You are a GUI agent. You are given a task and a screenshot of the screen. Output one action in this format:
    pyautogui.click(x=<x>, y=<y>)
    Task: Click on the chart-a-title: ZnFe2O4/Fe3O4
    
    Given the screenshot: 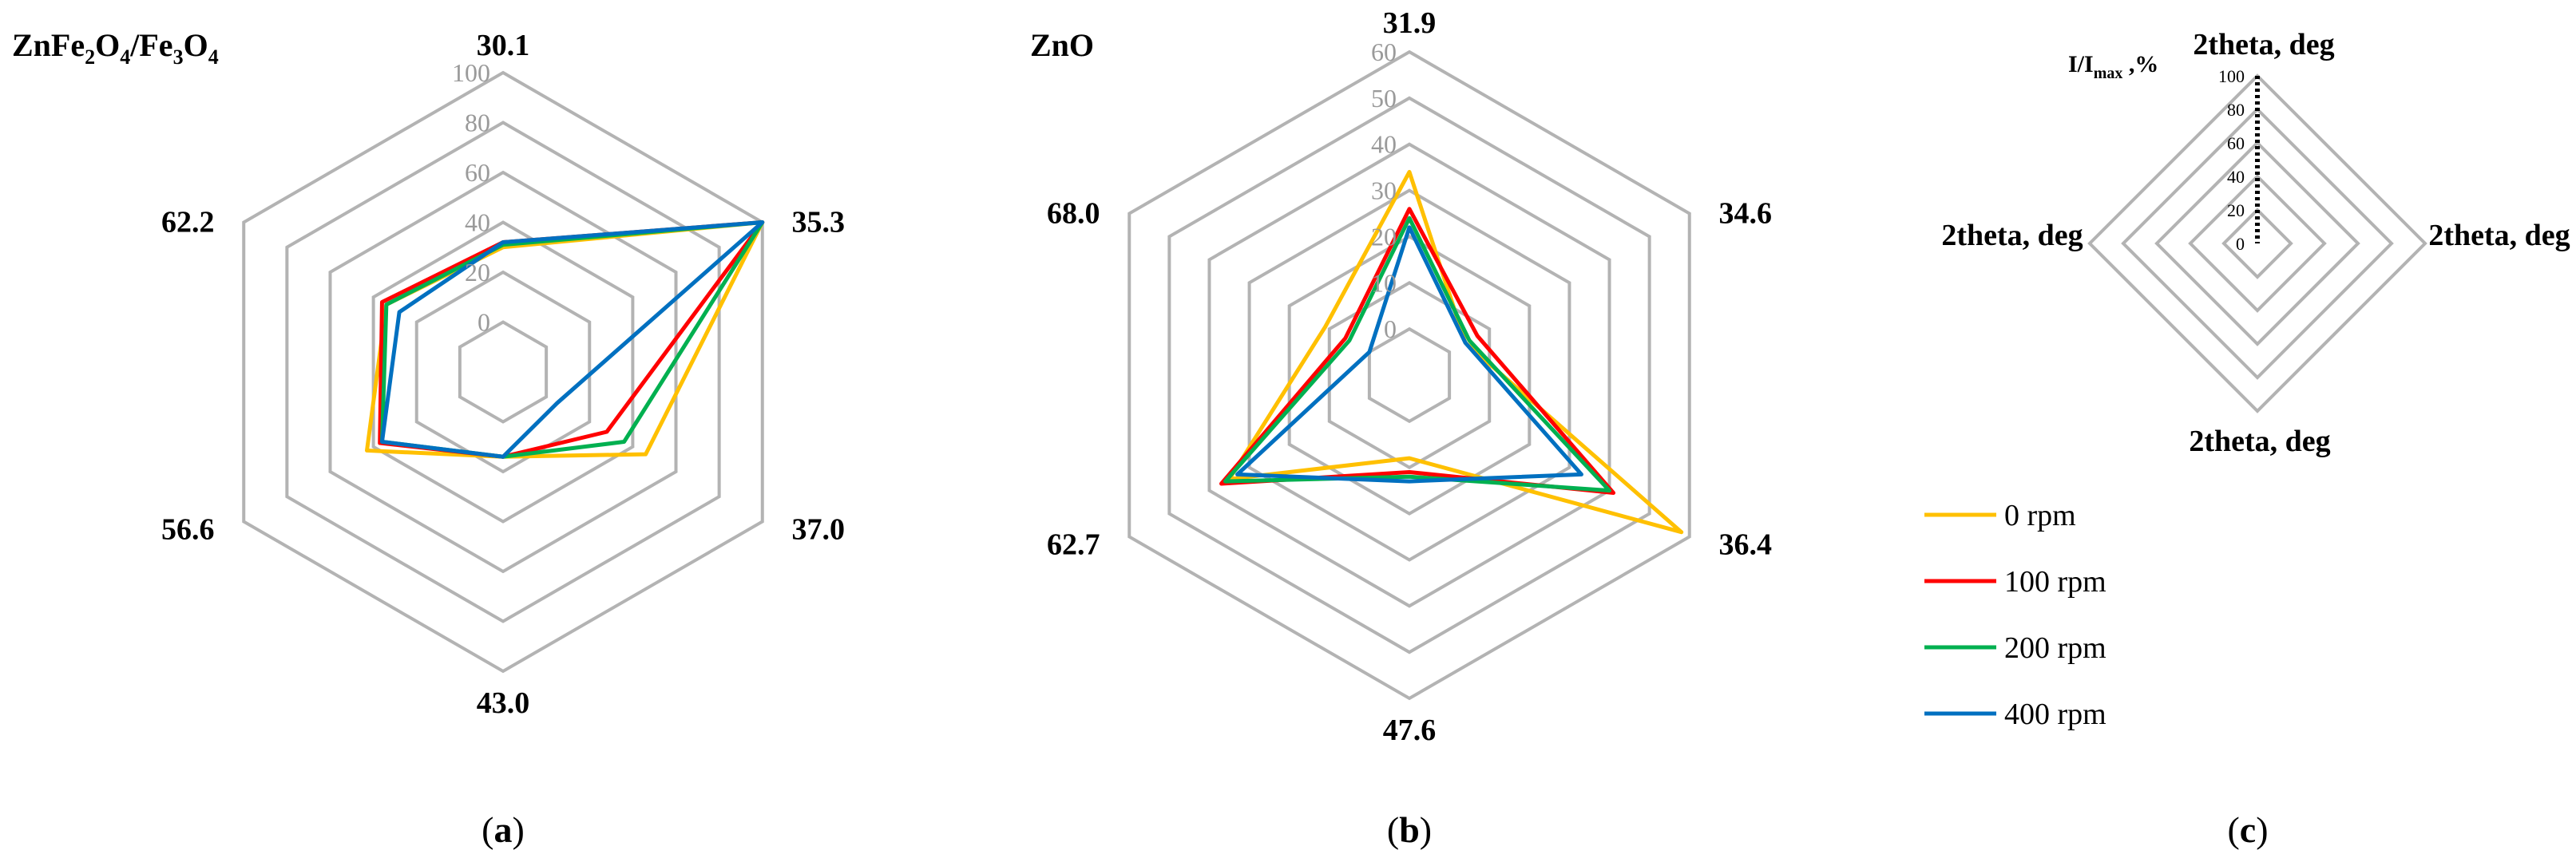 What is the action you would take?
    pyautogui.click(x=116, y=48)
    